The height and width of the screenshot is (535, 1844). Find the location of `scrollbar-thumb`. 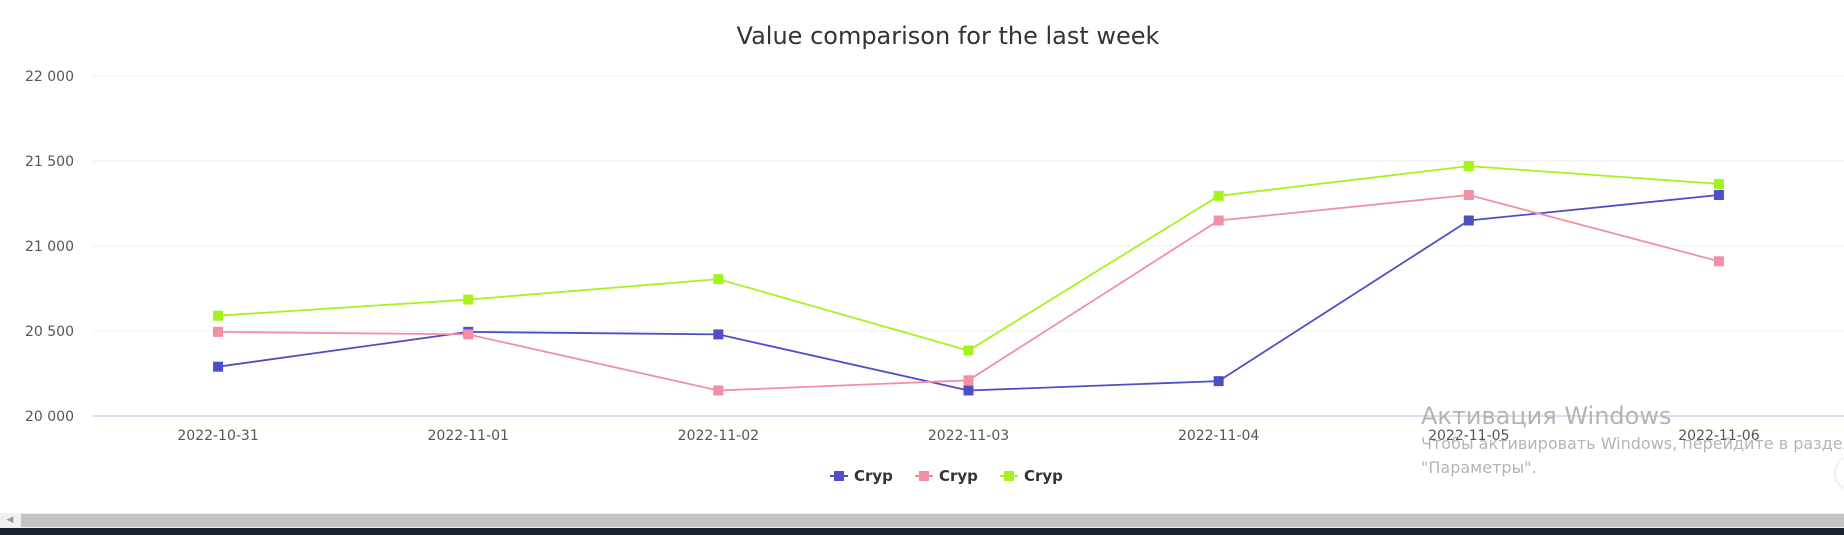

scrollbar-thumb is located at coordinates (932, 520).